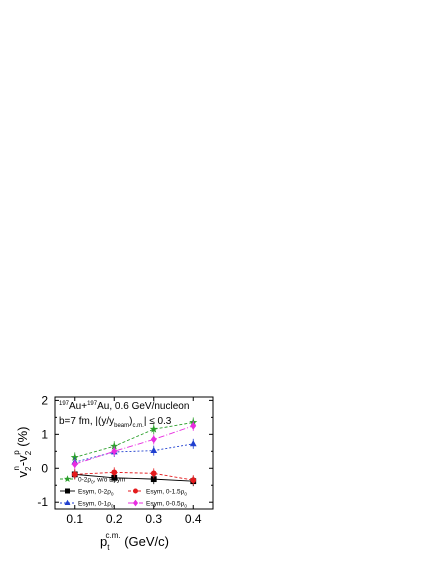 This screenshot has width=436, height=564. I want to click on legend-entry: Esym, 0-1ρ0, so click(87, 504).